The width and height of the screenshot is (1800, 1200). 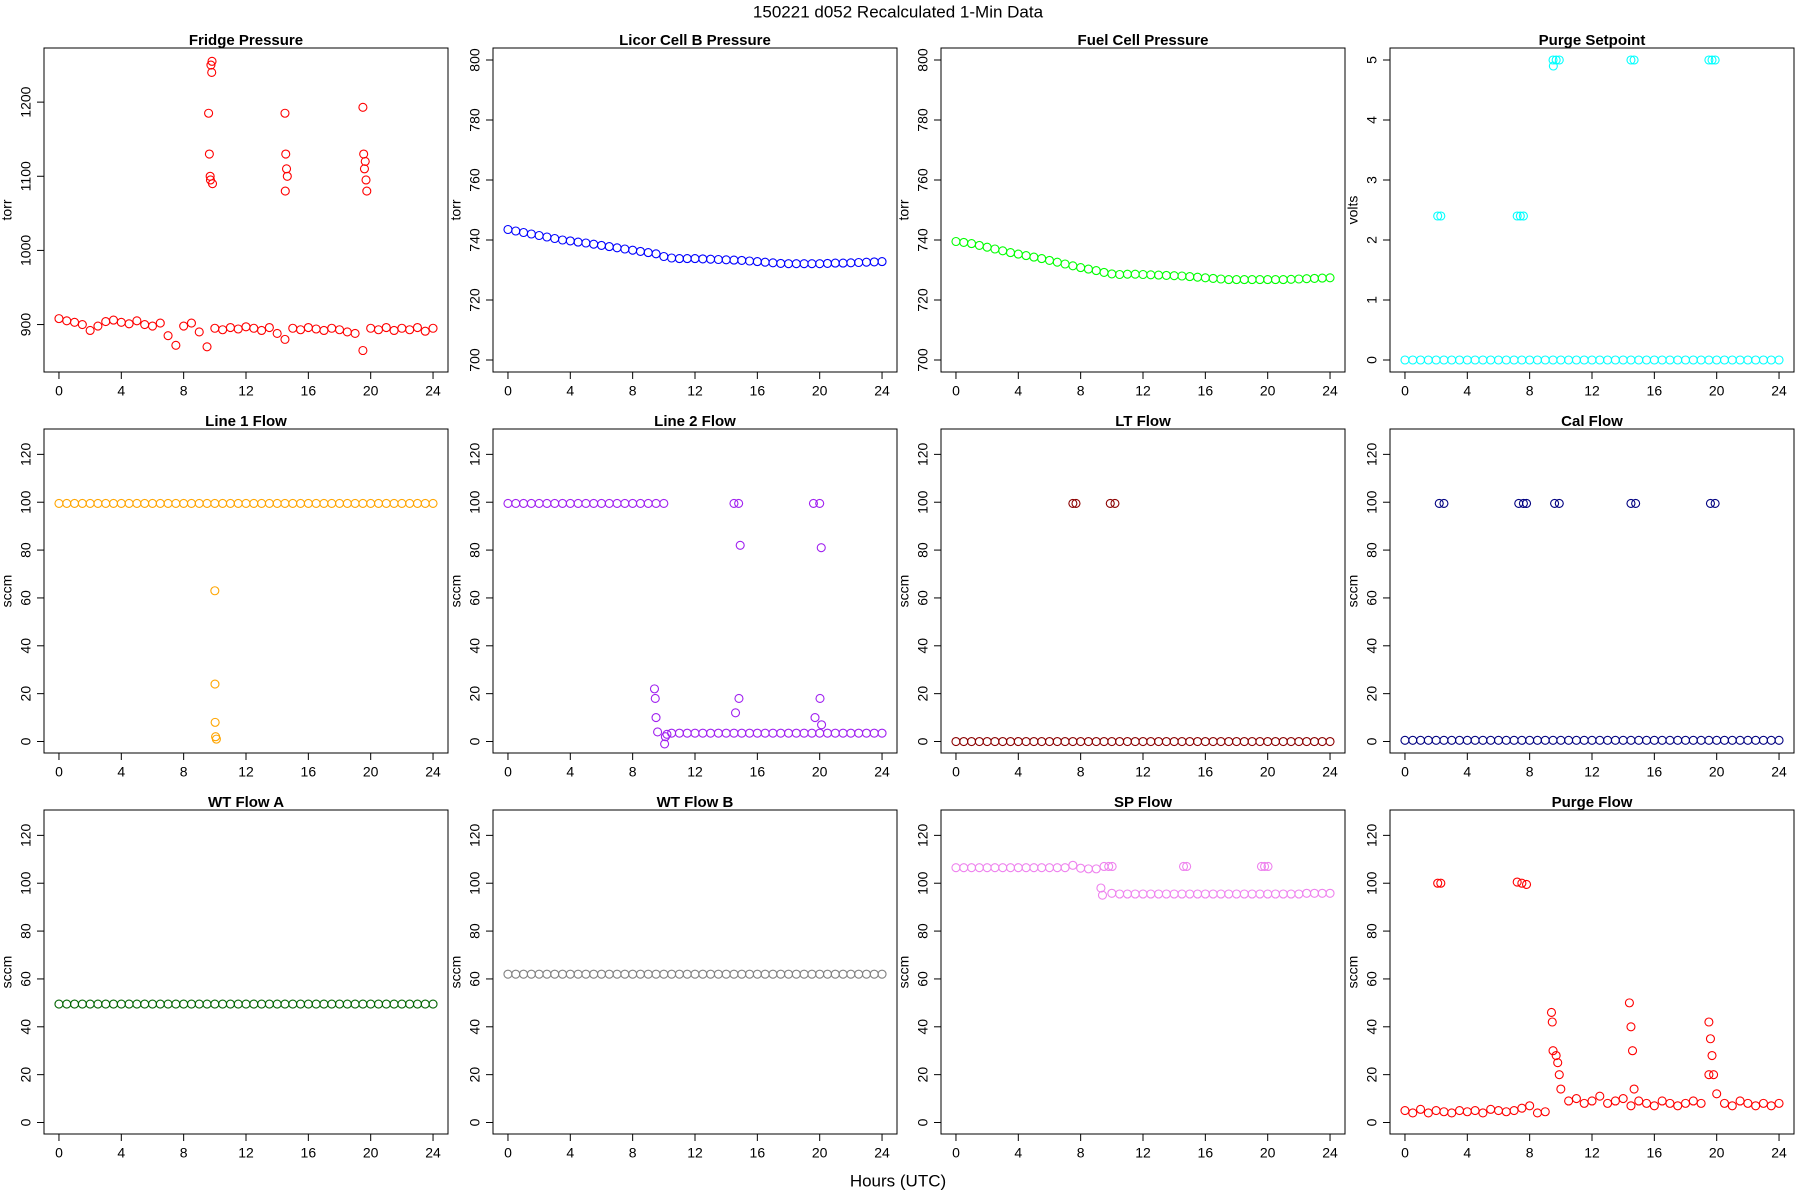 What do you see at coordinates (224, 977) in the screenshot?
I see `panel: WT Flow A sccm 0 4 8 12 16 20 24 0 20 40 60 80 100 120` at bounding box center [224, 977].